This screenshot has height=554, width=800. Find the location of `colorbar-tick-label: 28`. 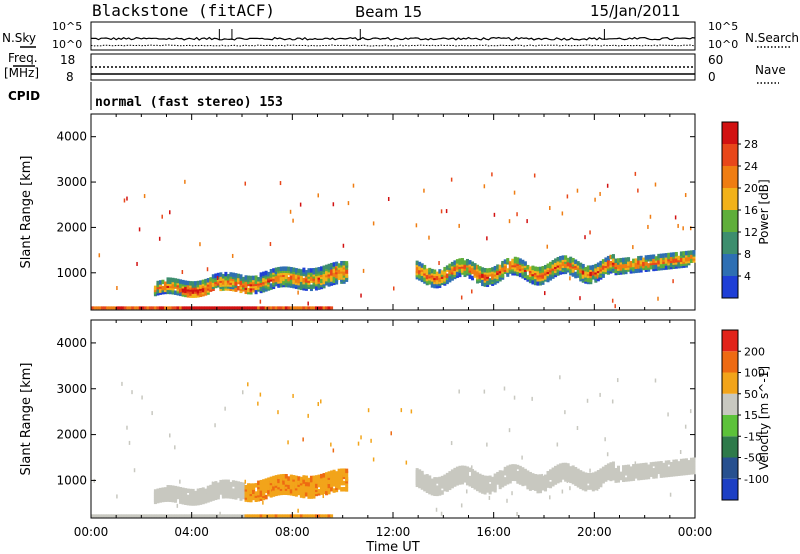

colorbar-tick-label: 28 is located at coordinates (751, 144).